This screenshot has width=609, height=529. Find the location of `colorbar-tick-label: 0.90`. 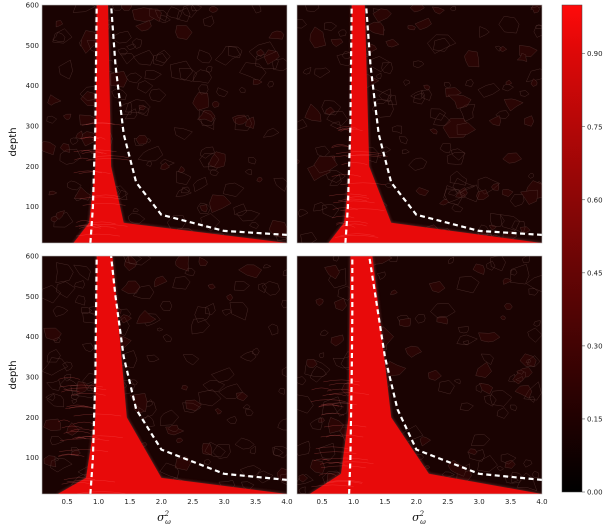

colorbar-tick-label: 0.90 is located at coordinates (595, 54).